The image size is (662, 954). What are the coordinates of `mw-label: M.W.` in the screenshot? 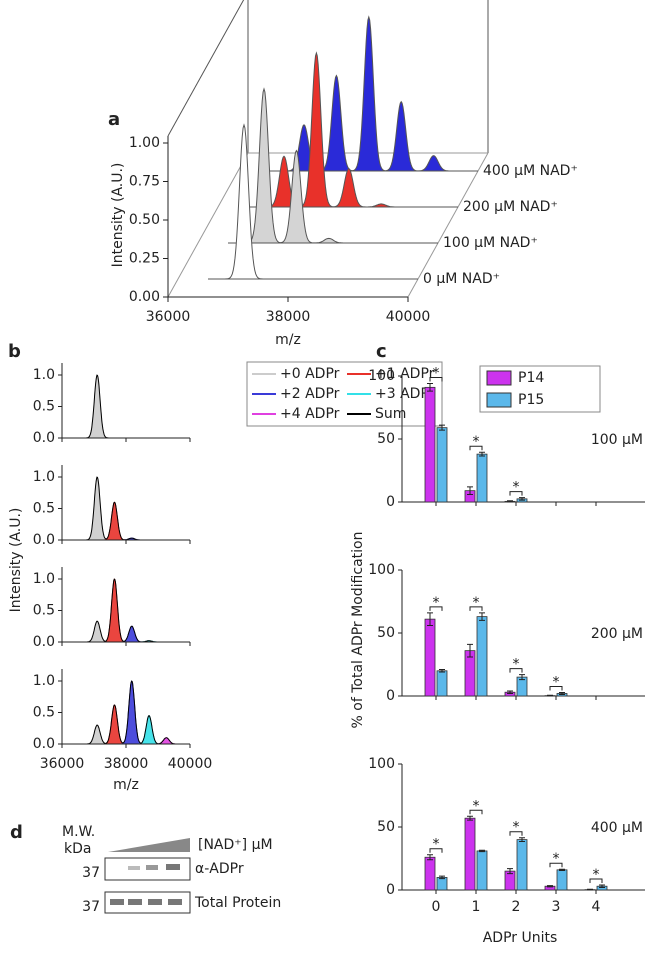 It's located at (78, 832).